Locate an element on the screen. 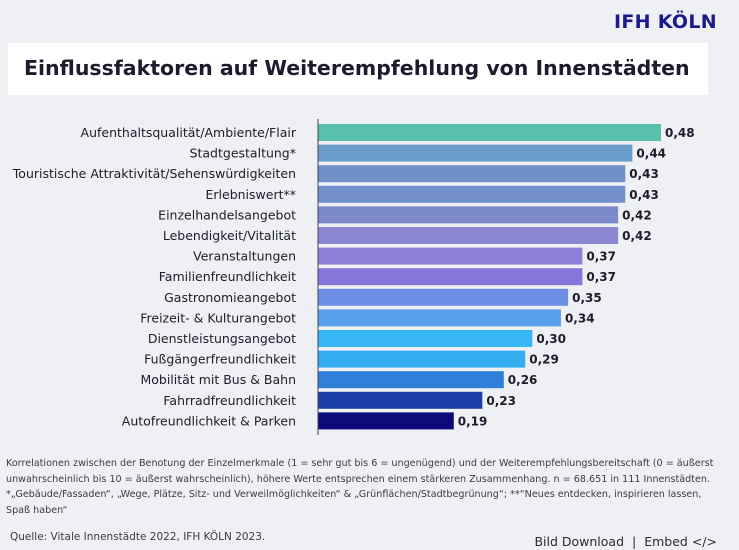 Image resolution: width=739 pixels, height=550 pixels. category-label: Erlebniswert** is located at coordinates (251, 194).